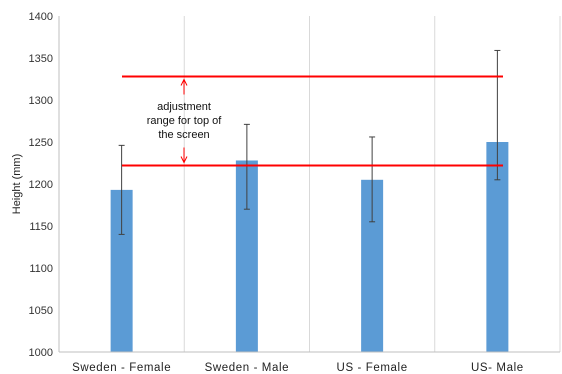 This screenshot has height=374, width=562. Describe the element at coordinates (41, 311) in the screenshot. I see `y-tick-label: 1050` at that location.